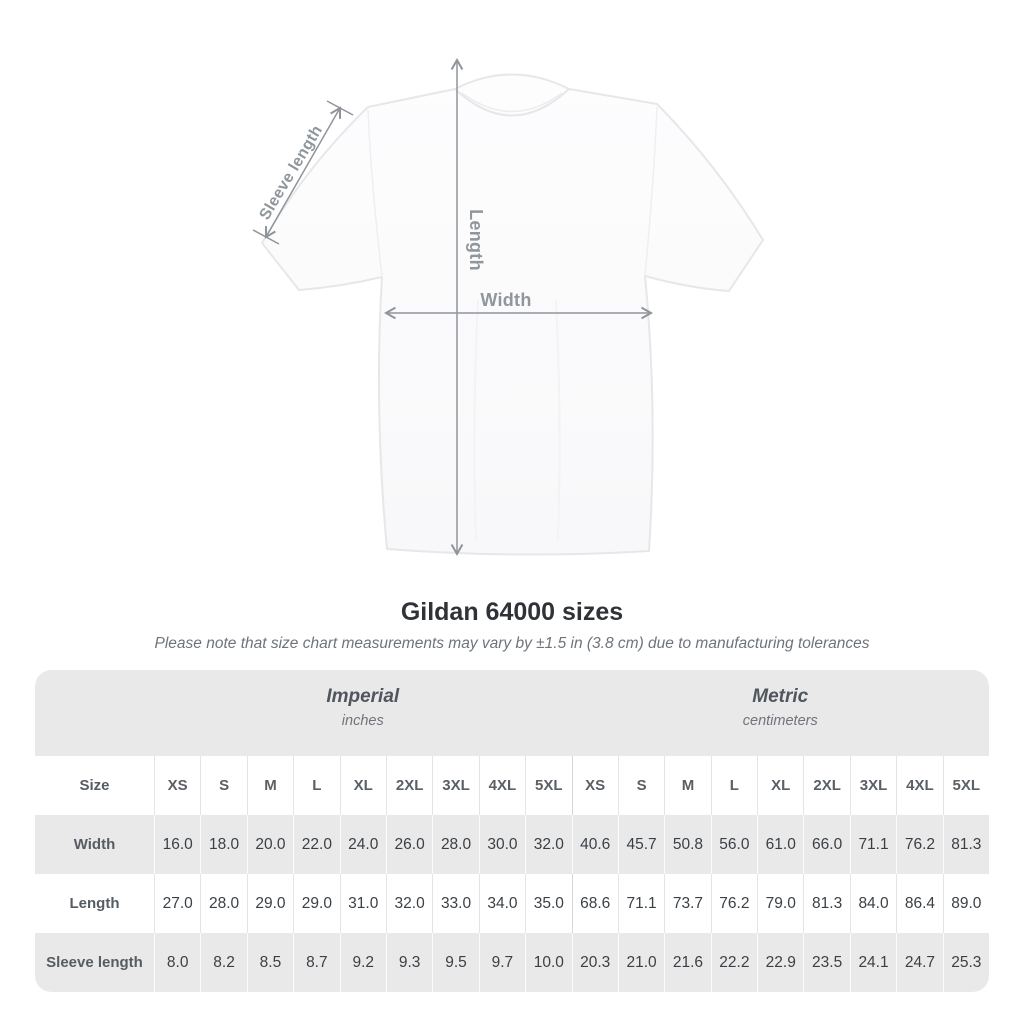  What do you see at coordinates (303, 172) in the screenshot?
I see `sleeve-length-dimension-arrow` at bounding box center [303, 172].